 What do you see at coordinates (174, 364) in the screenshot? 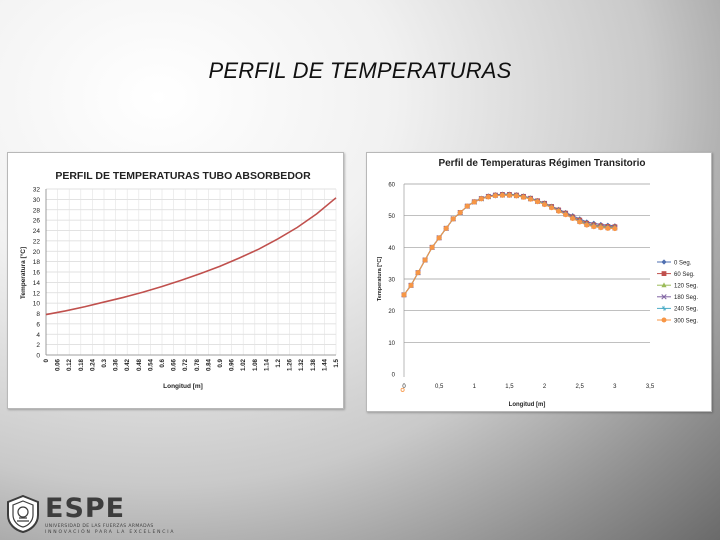
I see `chart1-xtick-label: 0.66` at bounding box center [174, 364].